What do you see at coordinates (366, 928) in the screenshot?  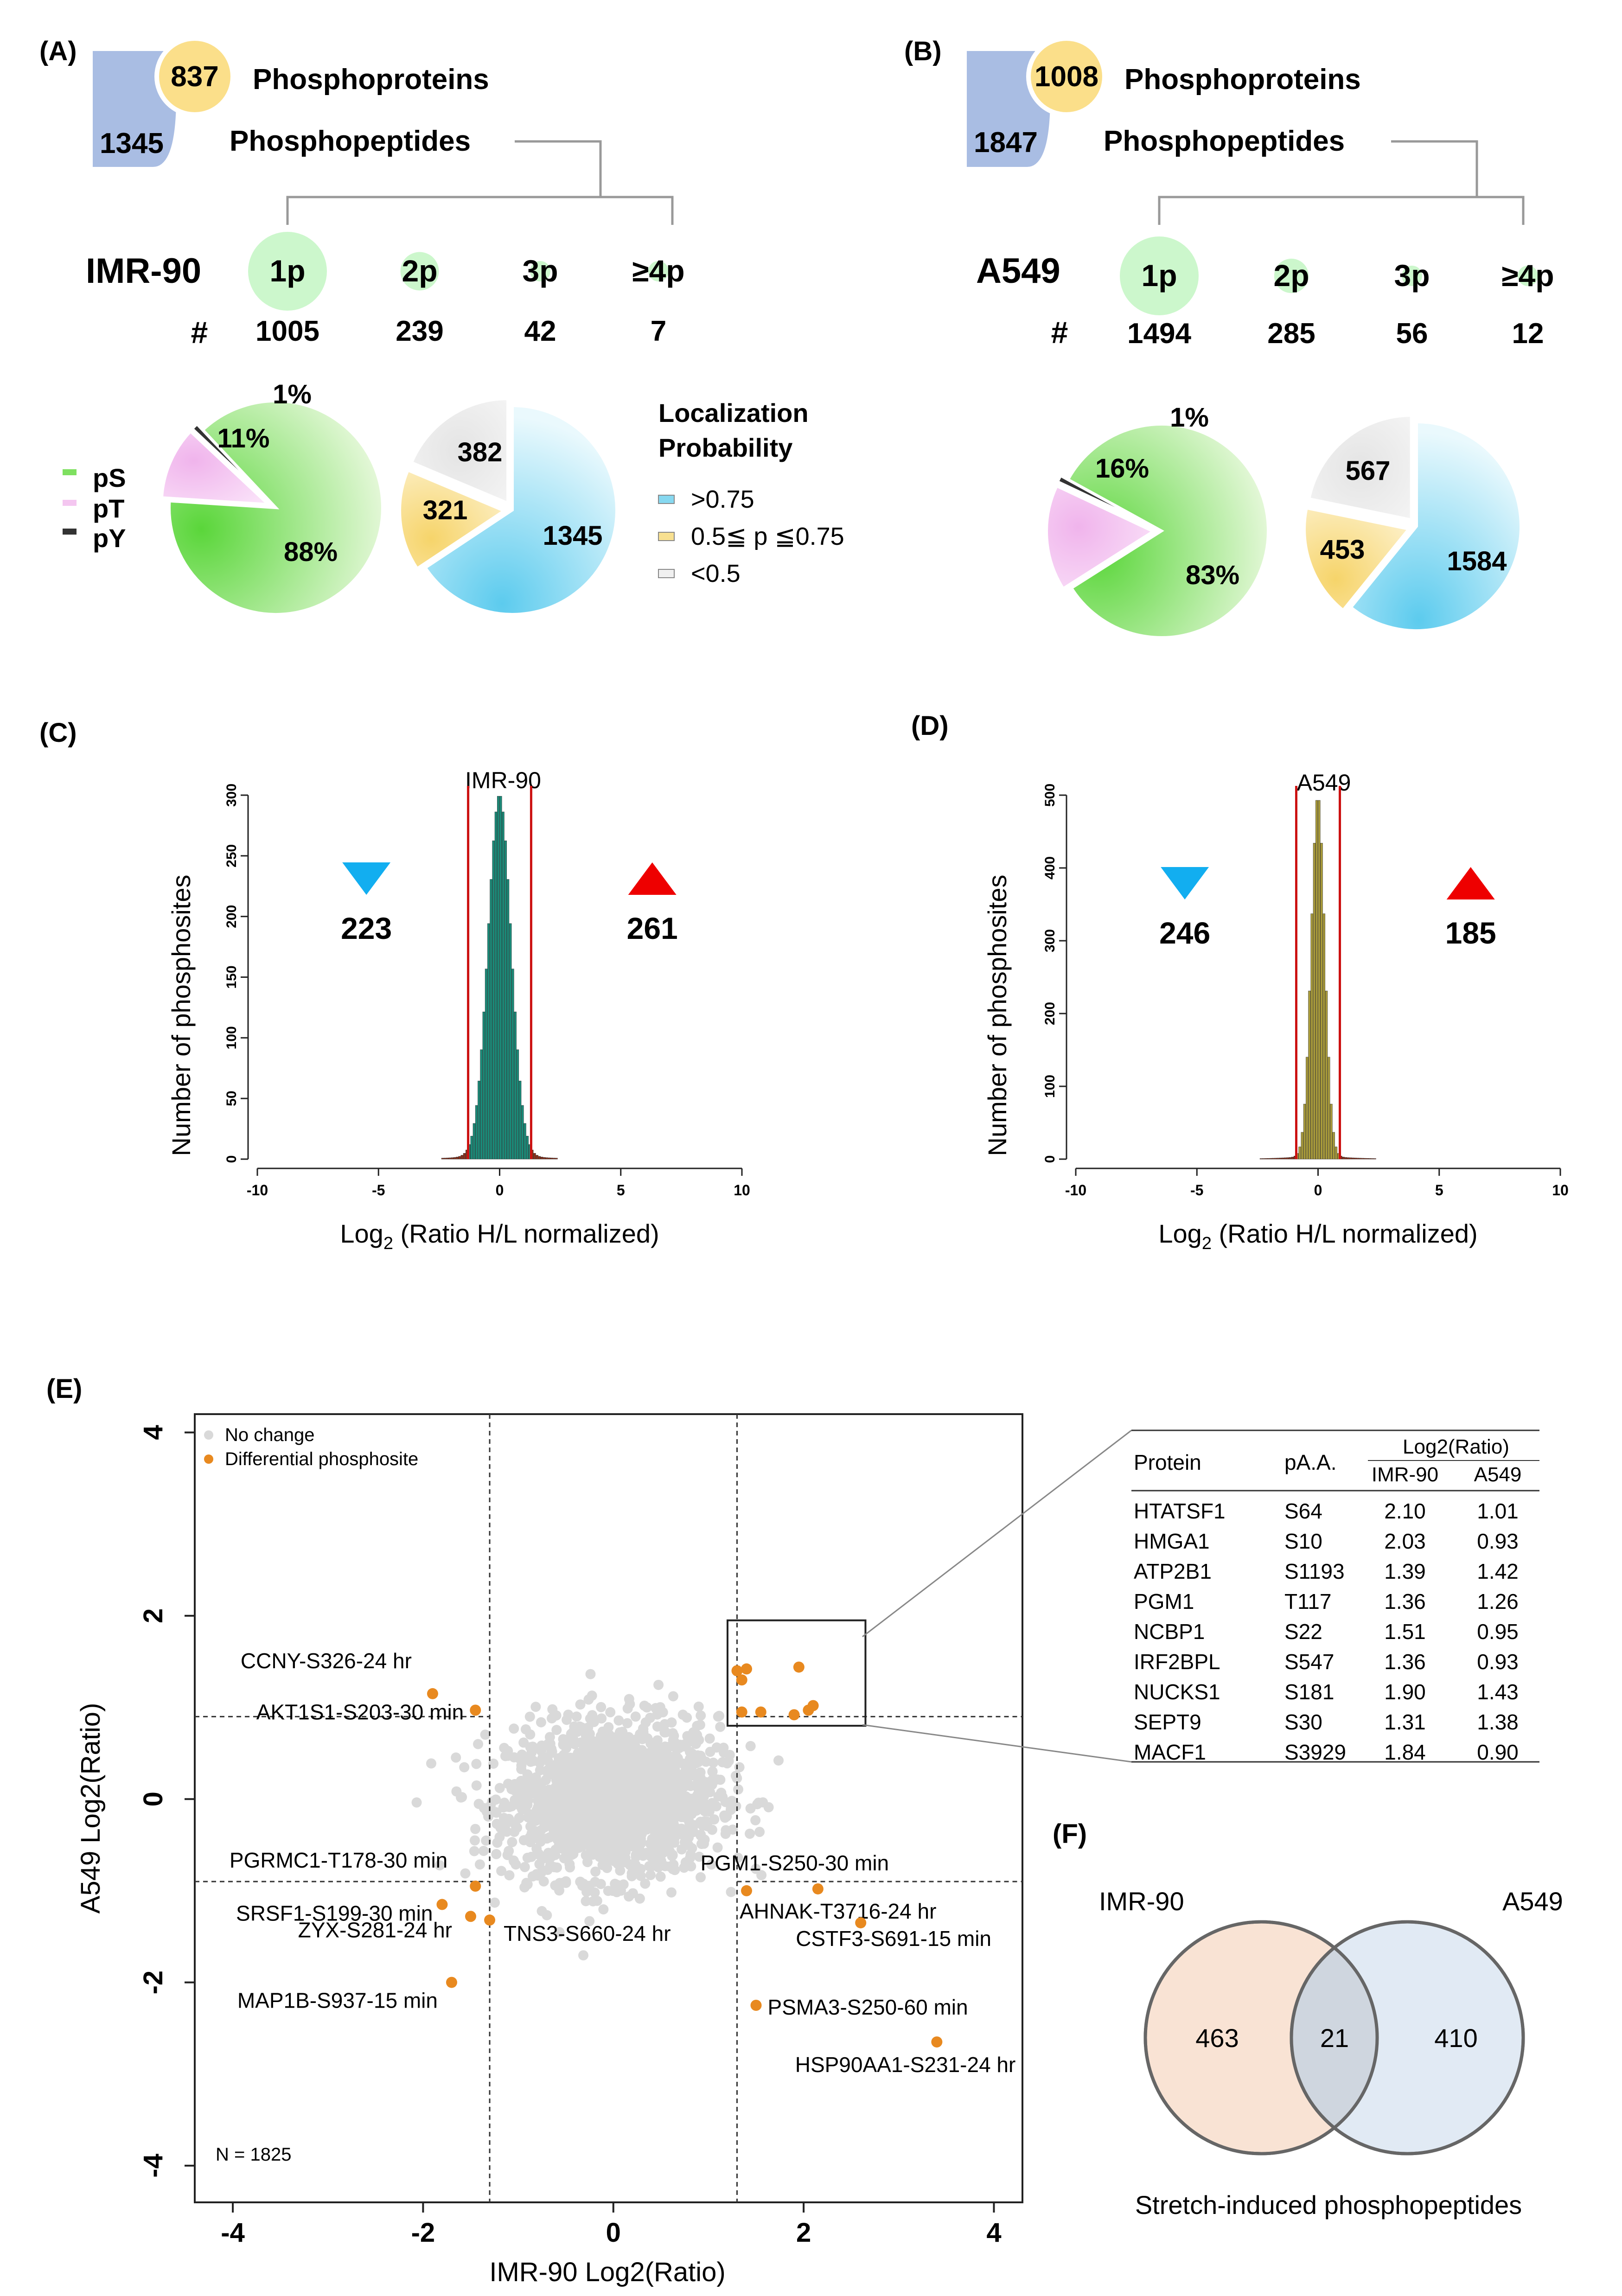 I see `down-count: 223` at bounding box center [366, 928].